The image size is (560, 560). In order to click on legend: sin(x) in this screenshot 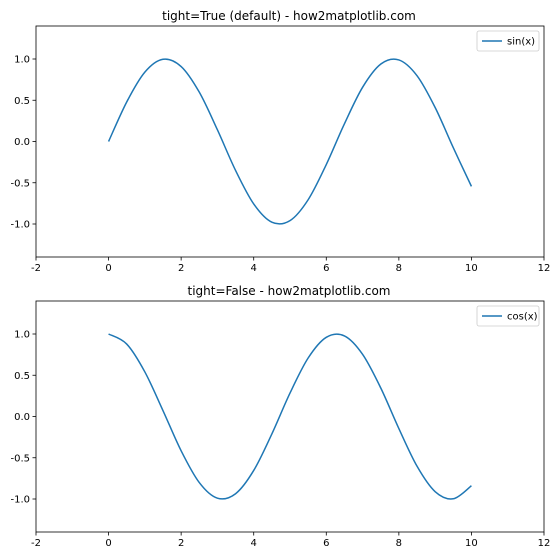, I will do `click(508, 41)`.